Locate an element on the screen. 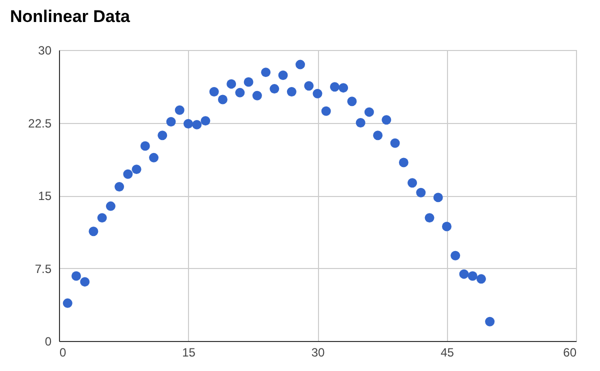 This screenshot has height=371, width=600. y-tick-label: 0 is located at coordinates (48, 341).